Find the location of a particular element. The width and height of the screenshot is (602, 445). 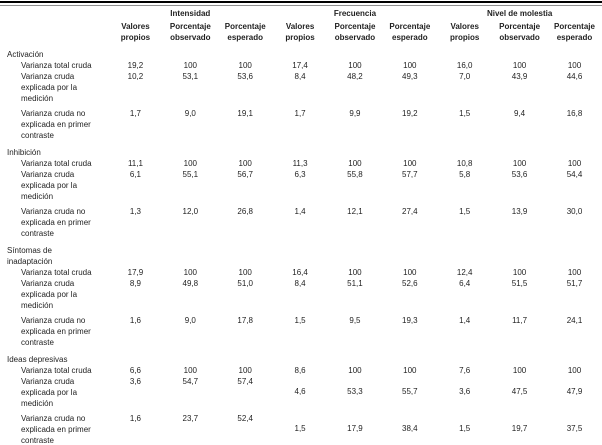

value-cell: 1,7 is located at coordinates (135, 113).